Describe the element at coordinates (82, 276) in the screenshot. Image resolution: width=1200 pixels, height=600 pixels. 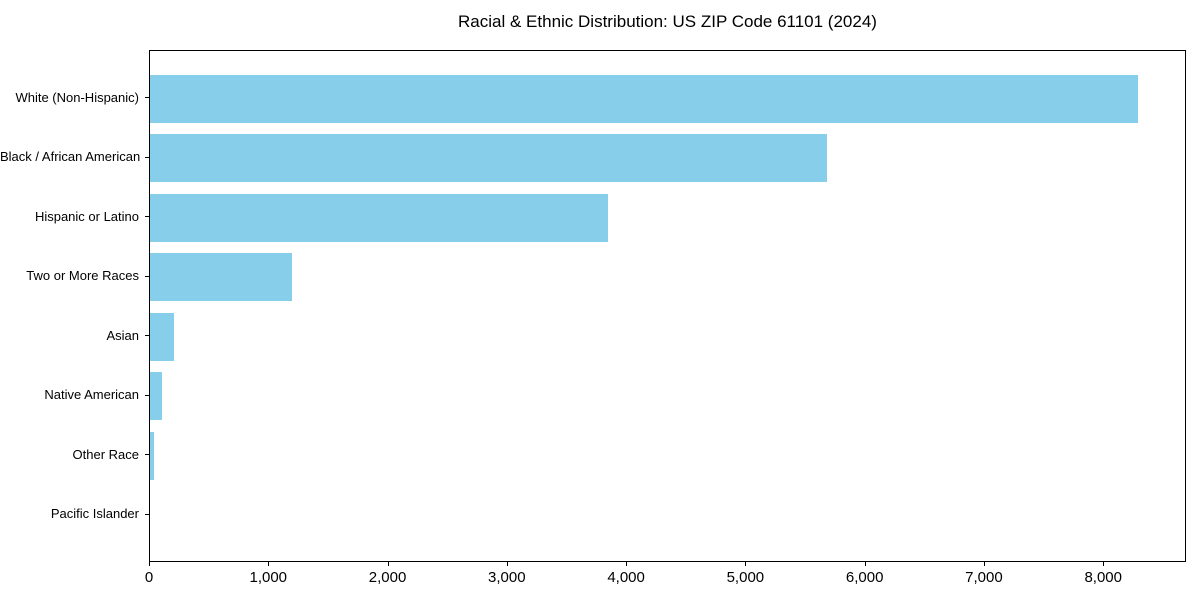
I see `y-tick-label-two-or-more-races: Two or More Races` at that location.